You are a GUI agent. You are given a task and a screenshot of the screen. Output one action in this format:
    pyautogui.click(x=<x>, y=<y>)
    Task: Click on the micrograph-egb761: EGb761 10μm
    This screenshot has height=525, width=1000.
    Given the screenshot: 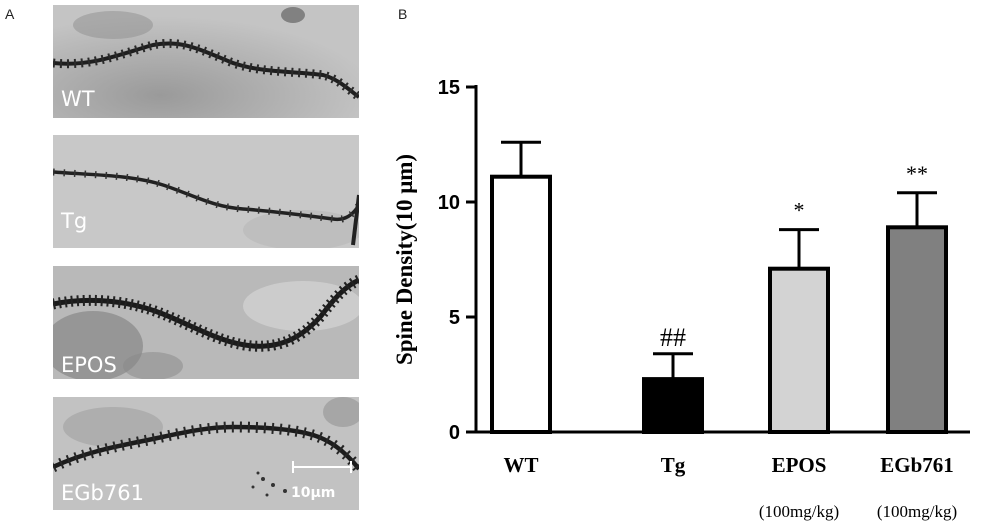 What is the action you would take?
    pyautogui.click(x=206, y=453)
    